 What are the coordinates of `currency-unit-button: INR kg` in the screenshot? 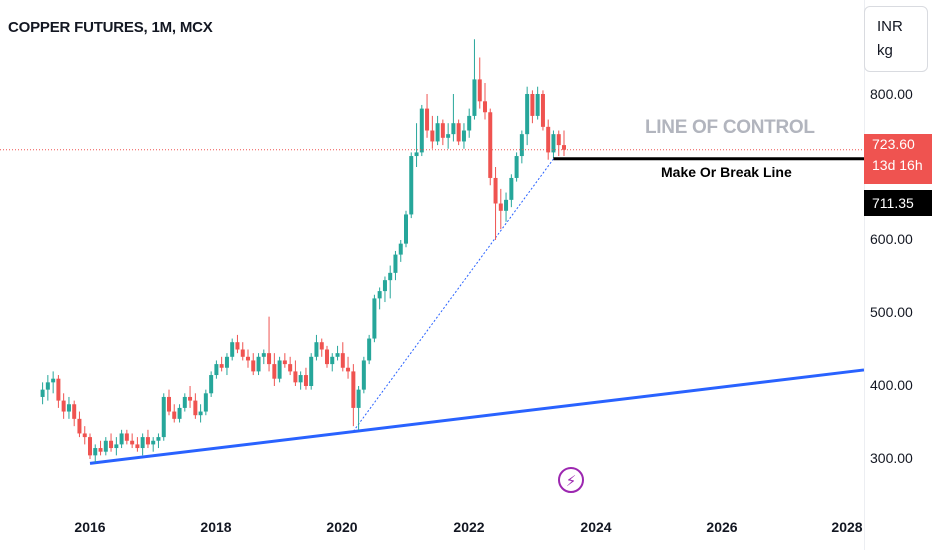 It's located at (896, 39).